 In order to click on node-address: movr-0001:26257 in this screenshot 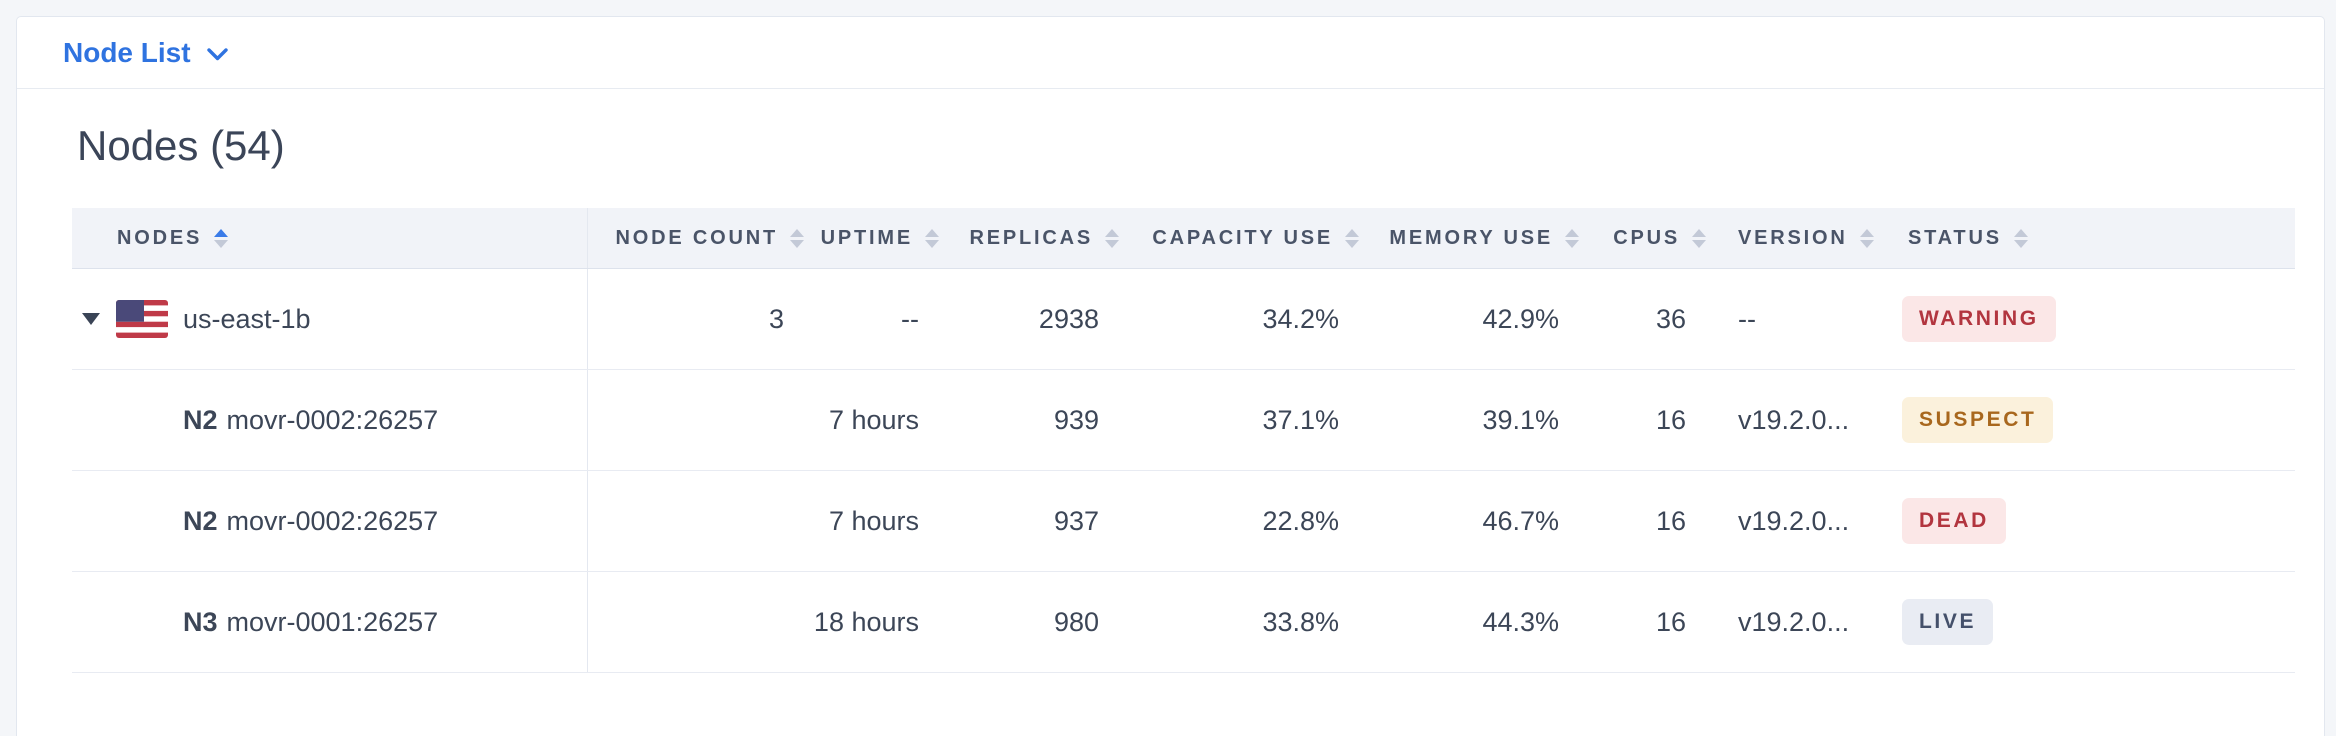, I will do `click(332, 621)`.